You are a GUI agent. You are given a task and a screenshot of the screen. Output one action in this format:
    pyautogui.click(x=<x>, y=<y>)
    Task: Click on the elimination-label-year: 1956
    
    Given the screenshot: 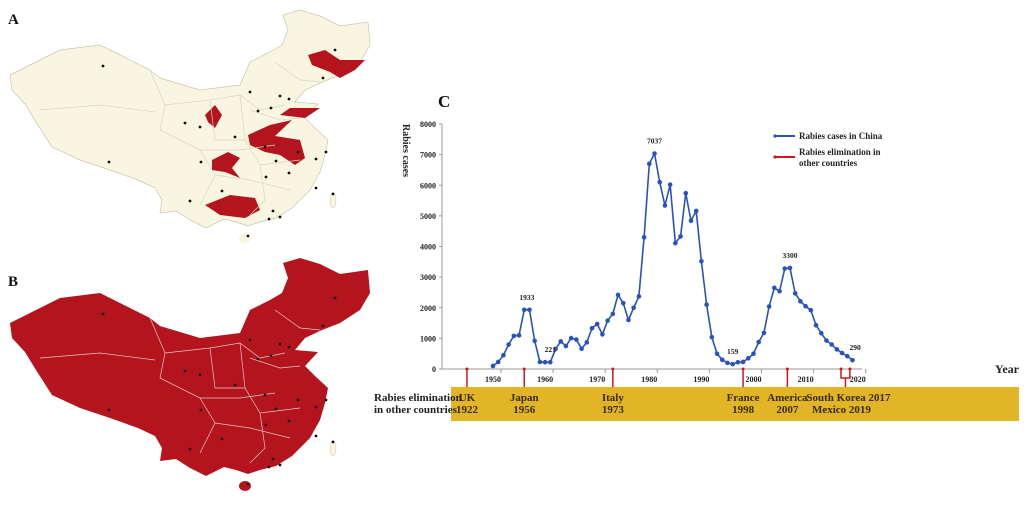 What is the action you would take?
    pyautogui.click(x=524, y=410)
    